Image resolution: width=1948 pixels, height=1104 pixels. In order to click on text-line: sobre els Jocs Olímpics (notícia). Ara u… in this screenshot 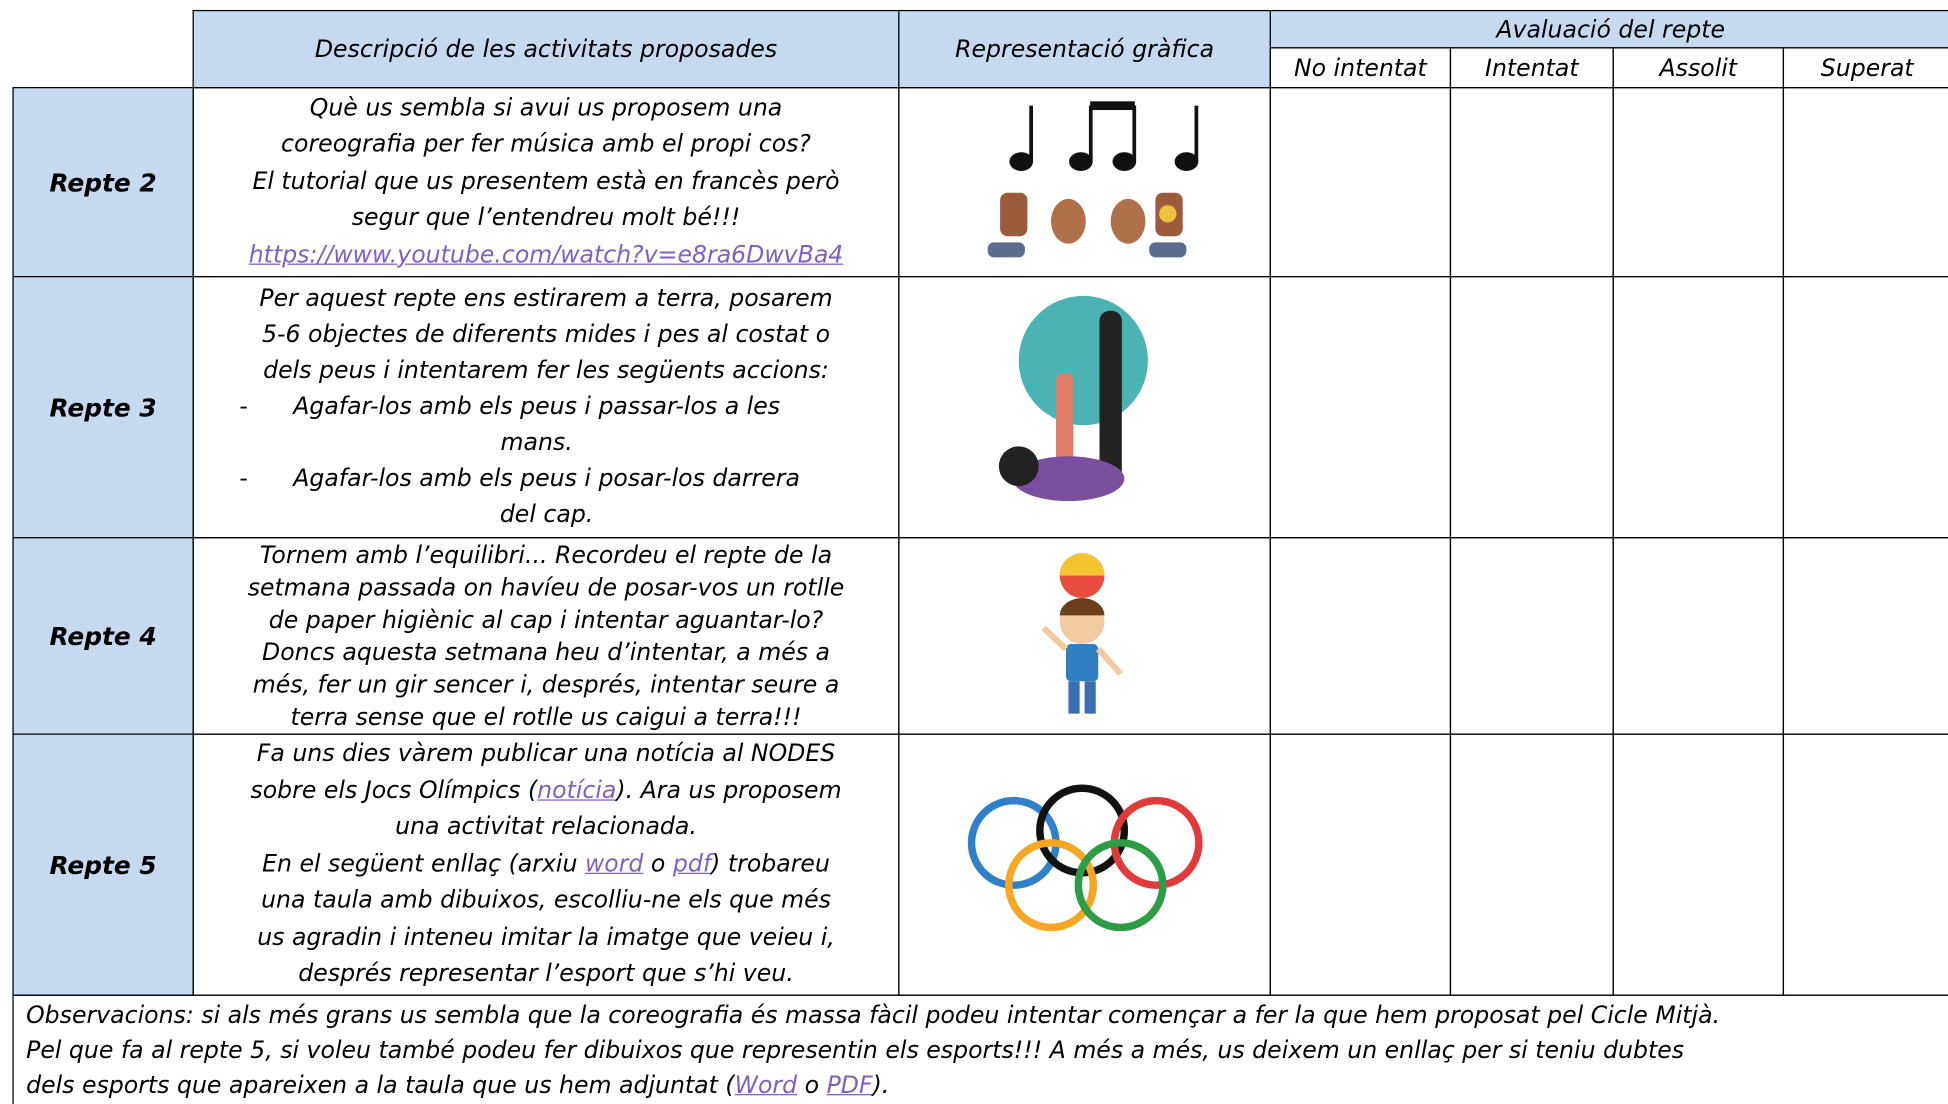, I will do `click(545, 791)`.